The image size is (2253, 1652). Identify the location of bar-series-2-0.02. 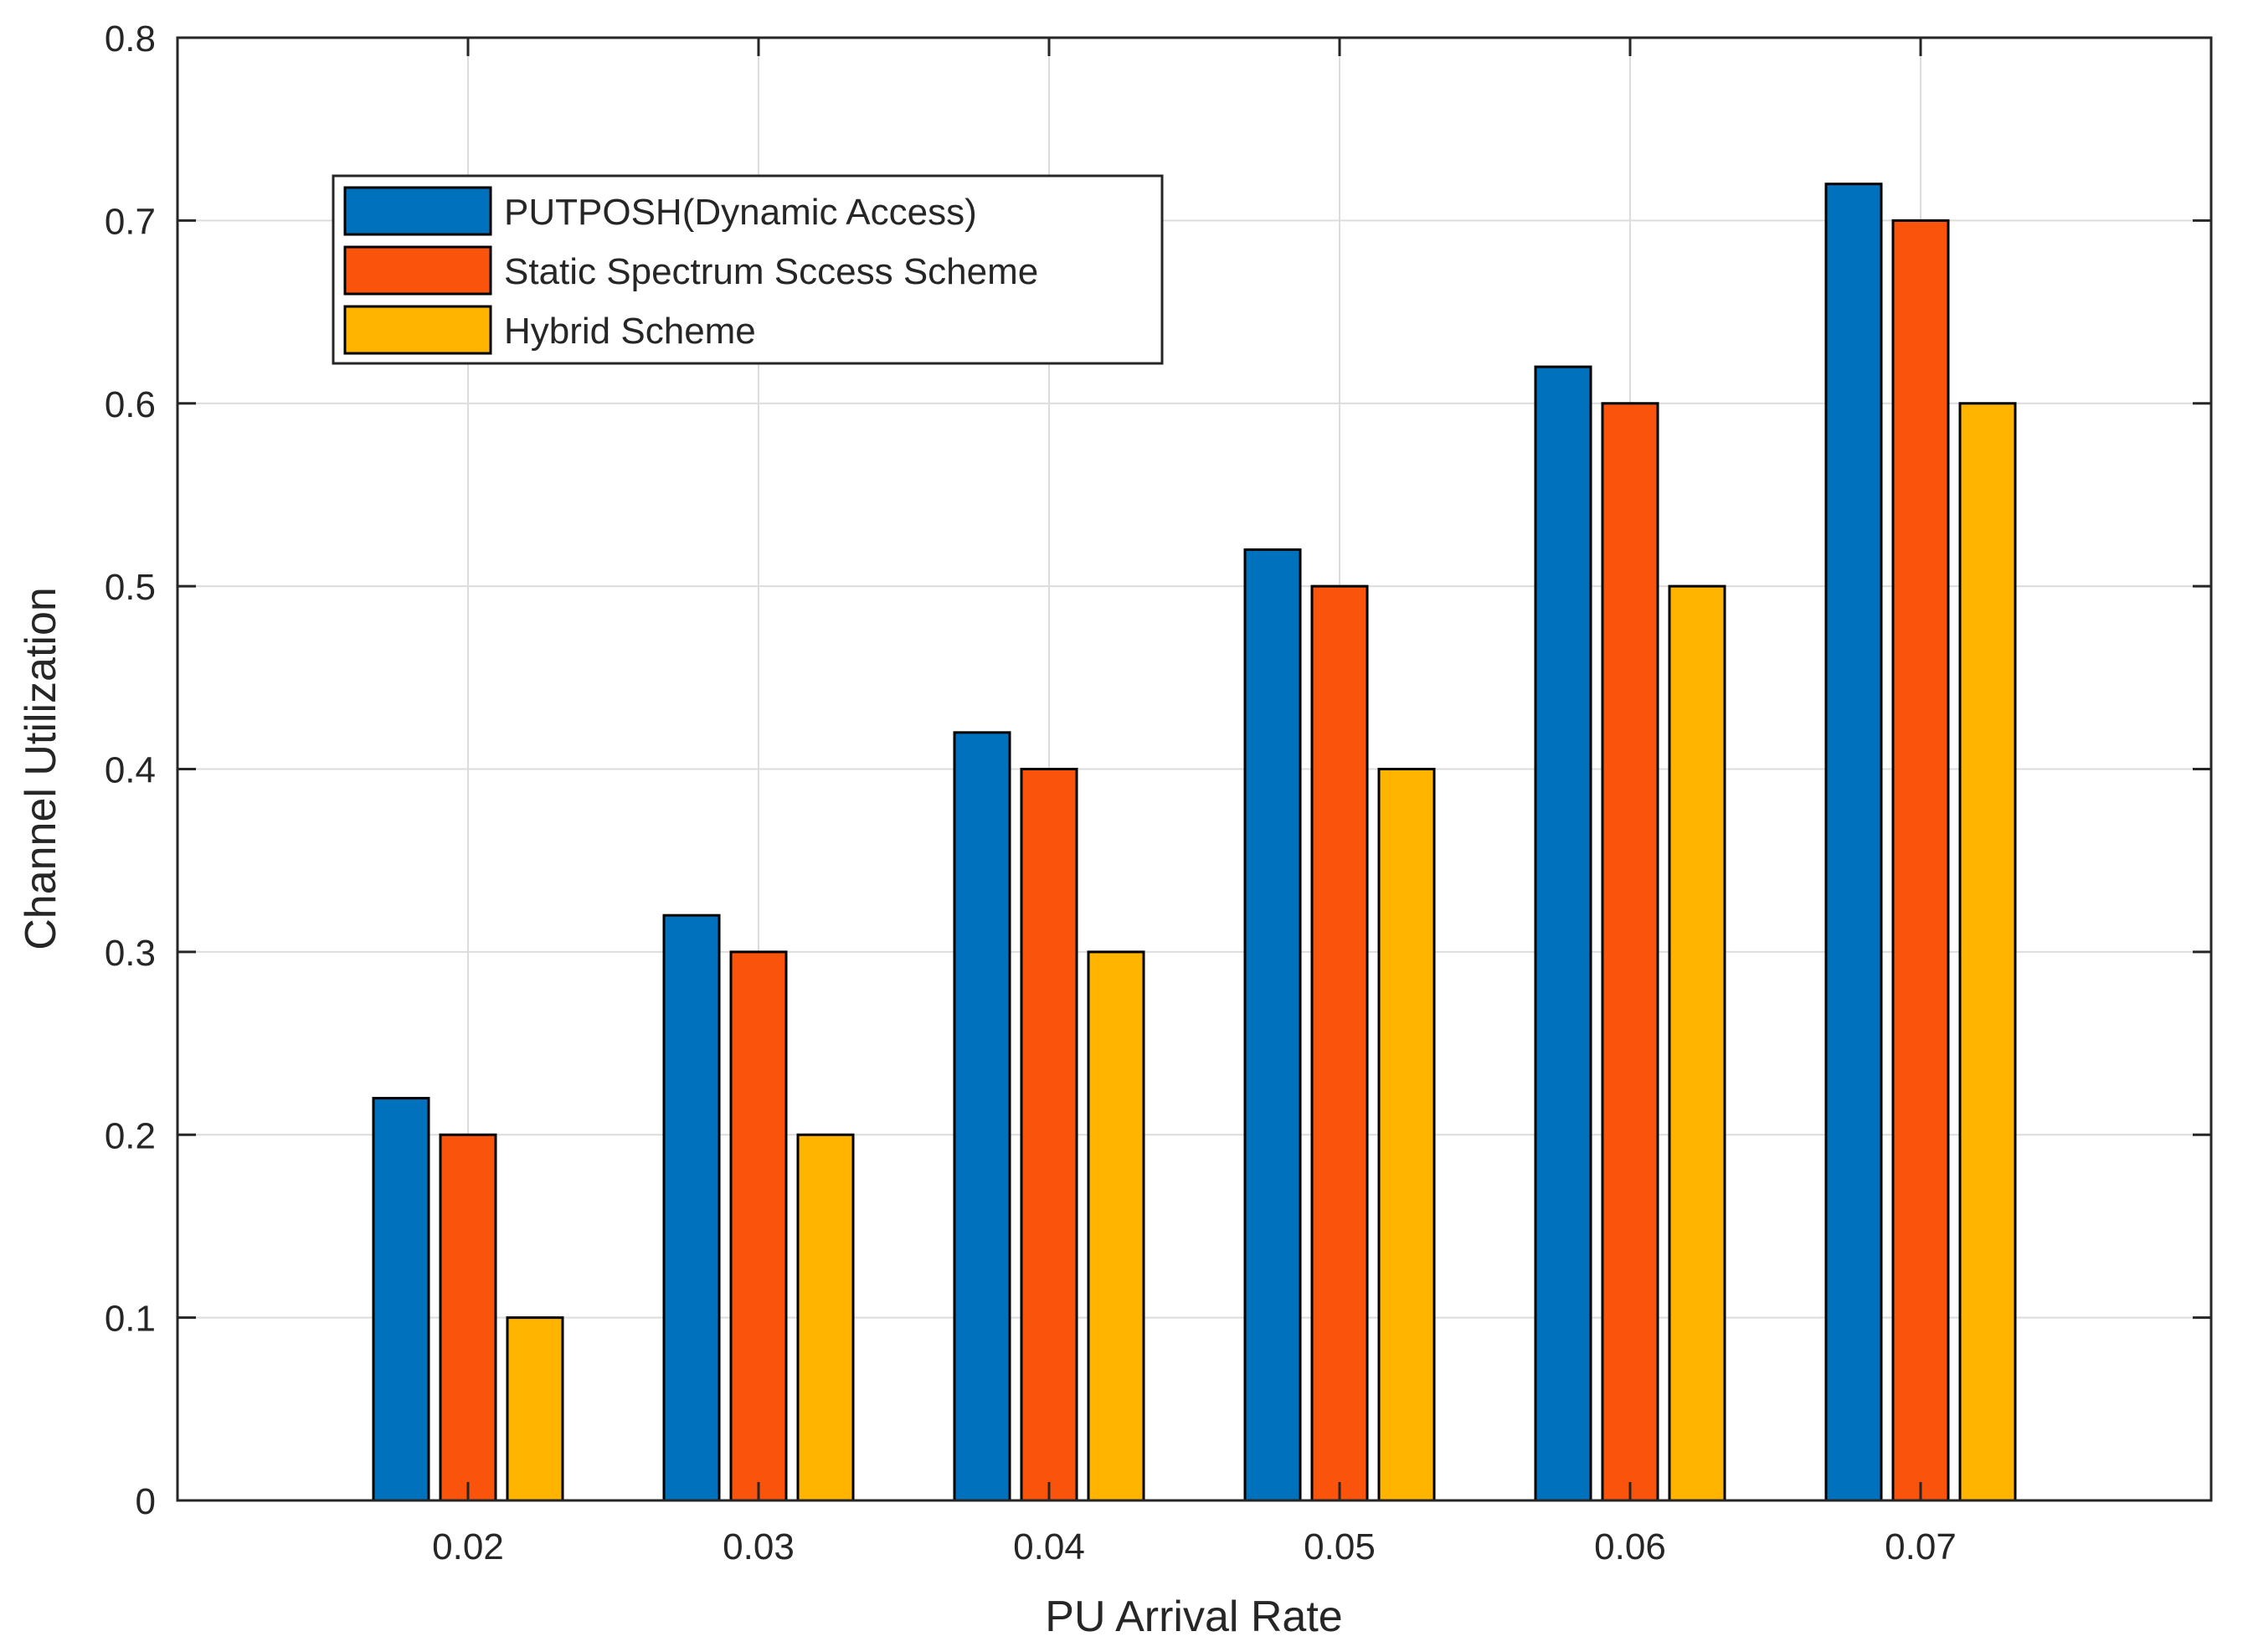
(468, 1318).